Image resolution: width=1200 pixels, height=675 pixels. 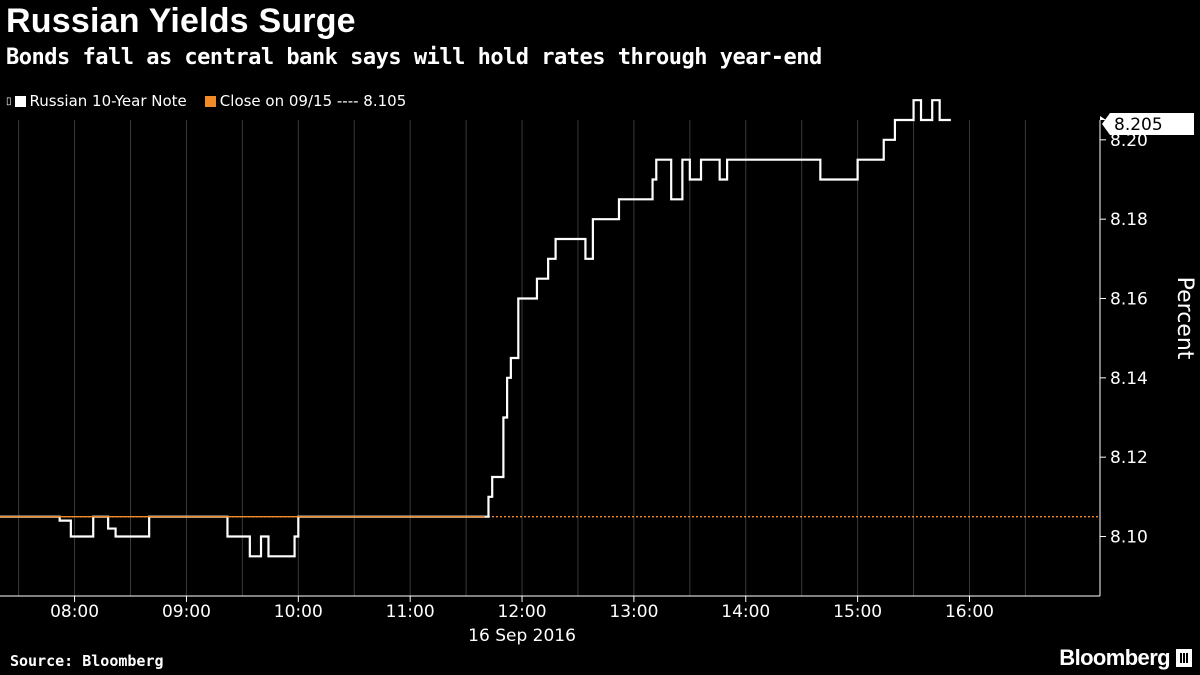 I want to click on x-tick-label: 11:00, so click(x=410, y=612).